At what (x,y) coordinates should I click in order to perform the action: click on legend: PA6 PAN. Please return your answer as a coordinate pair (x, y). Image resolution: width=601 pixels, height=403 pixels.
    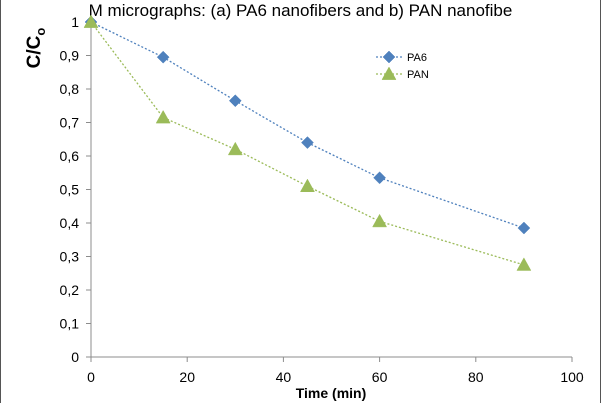
    Looking at the image, I should click on (402, 65).